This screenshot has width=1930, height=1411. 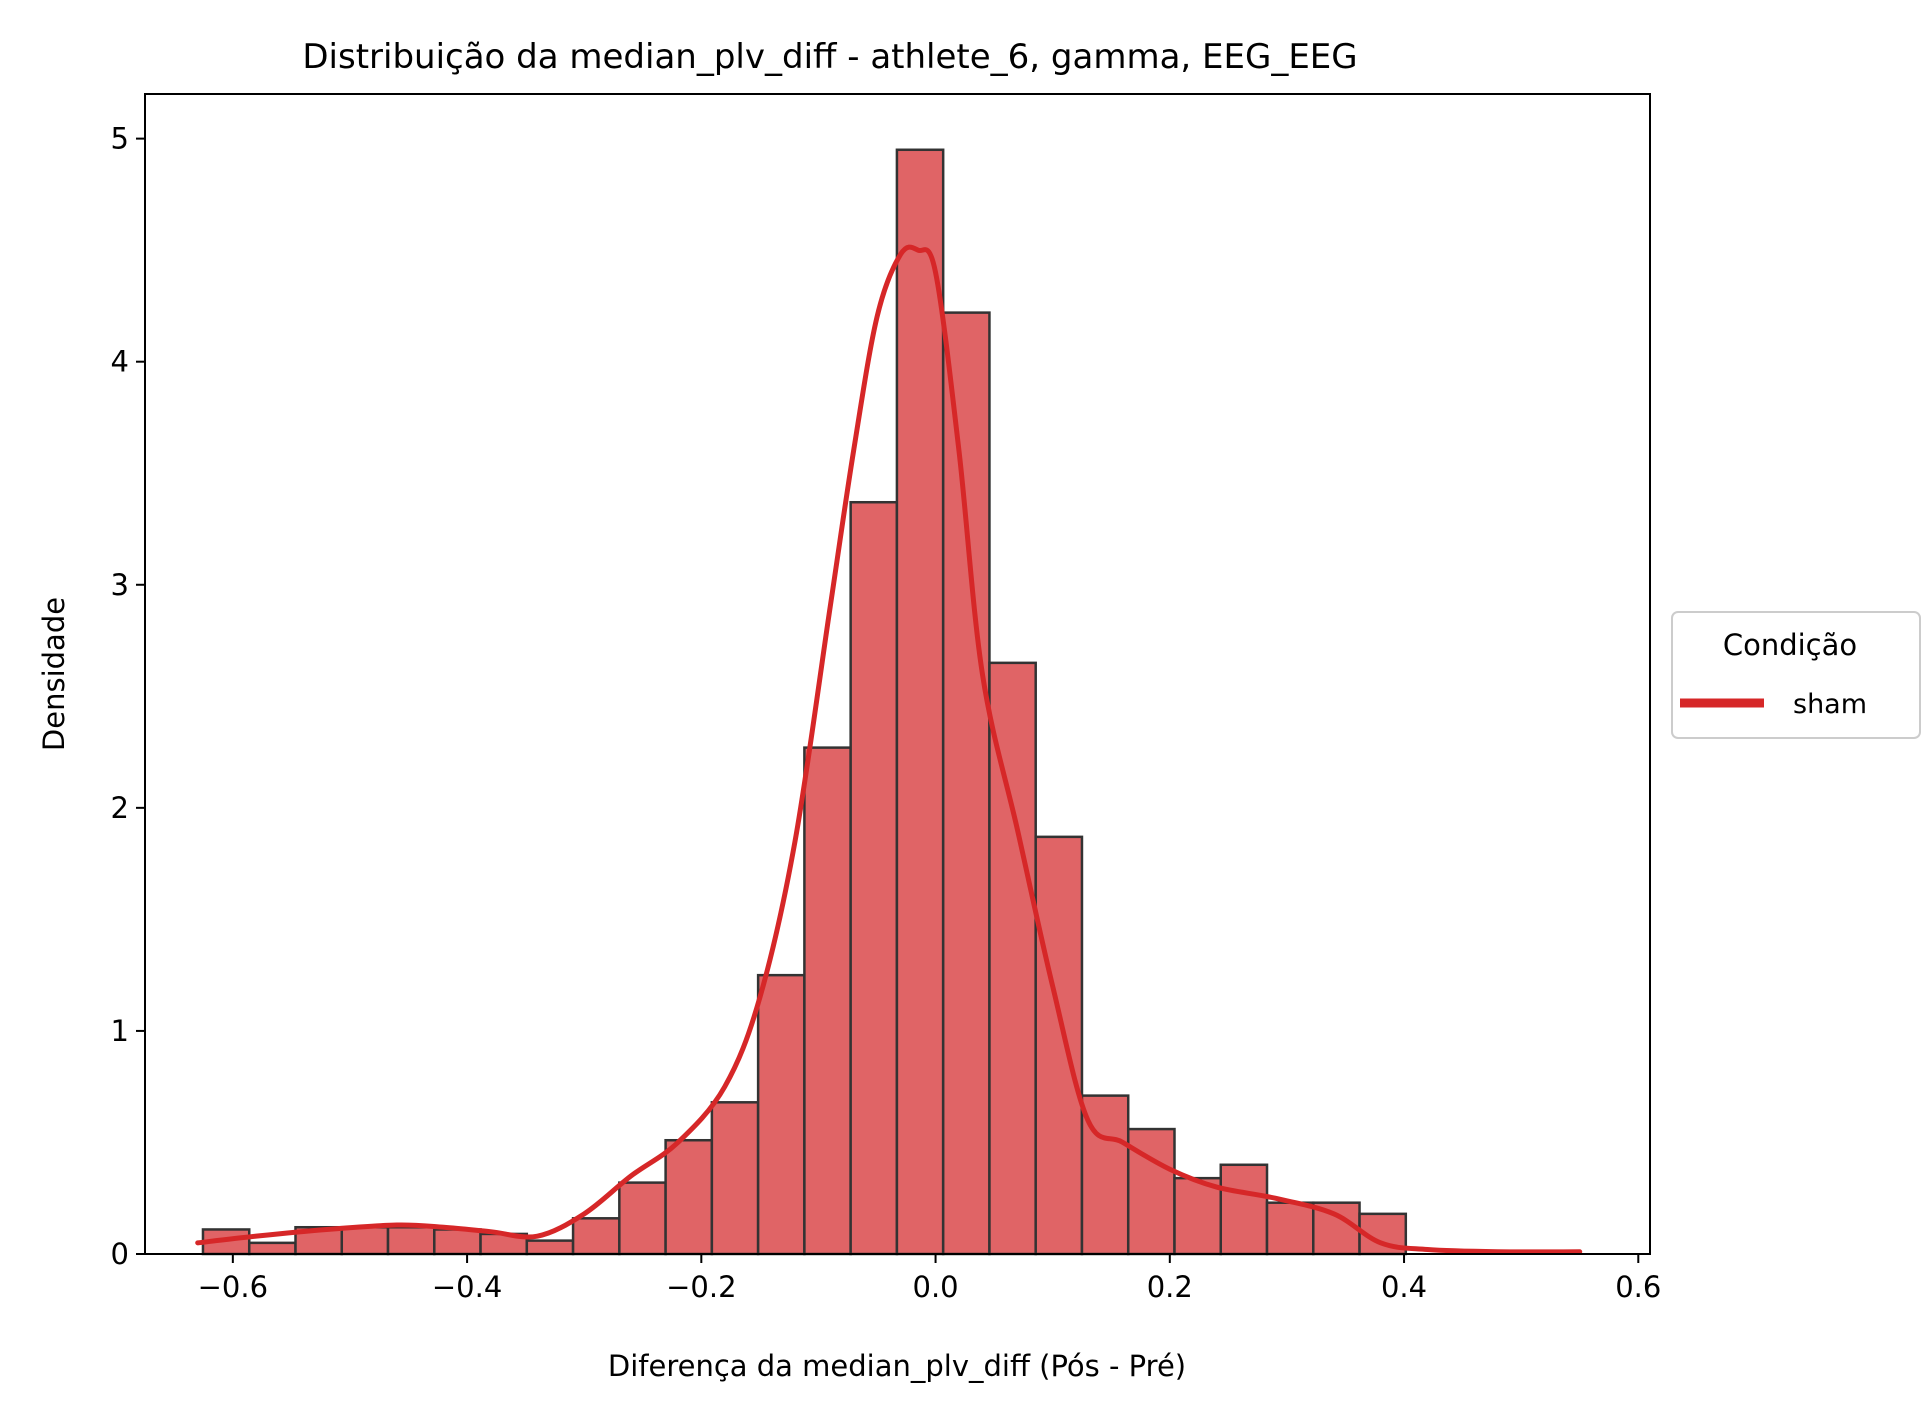 What do you see at coordinates (120, 1254) in the screenshot?
I see `y-tick-label: 0` at bounding box center [120, 1254].